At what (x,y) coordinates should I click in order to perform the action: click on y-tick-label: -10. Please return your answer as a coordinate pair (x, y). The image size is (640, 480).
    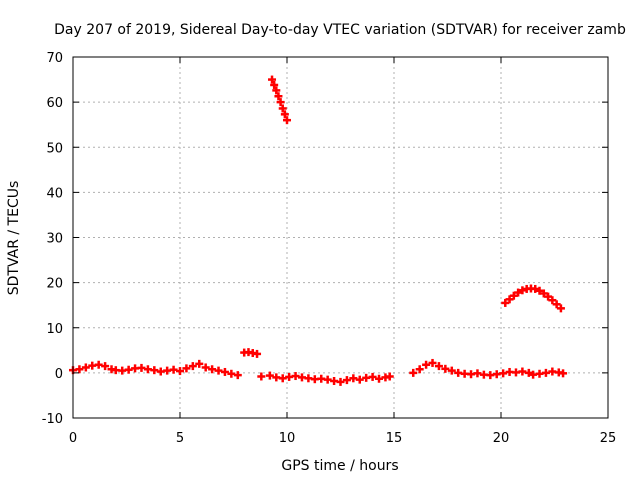
    Looking at the image, I should click on (52, 419).